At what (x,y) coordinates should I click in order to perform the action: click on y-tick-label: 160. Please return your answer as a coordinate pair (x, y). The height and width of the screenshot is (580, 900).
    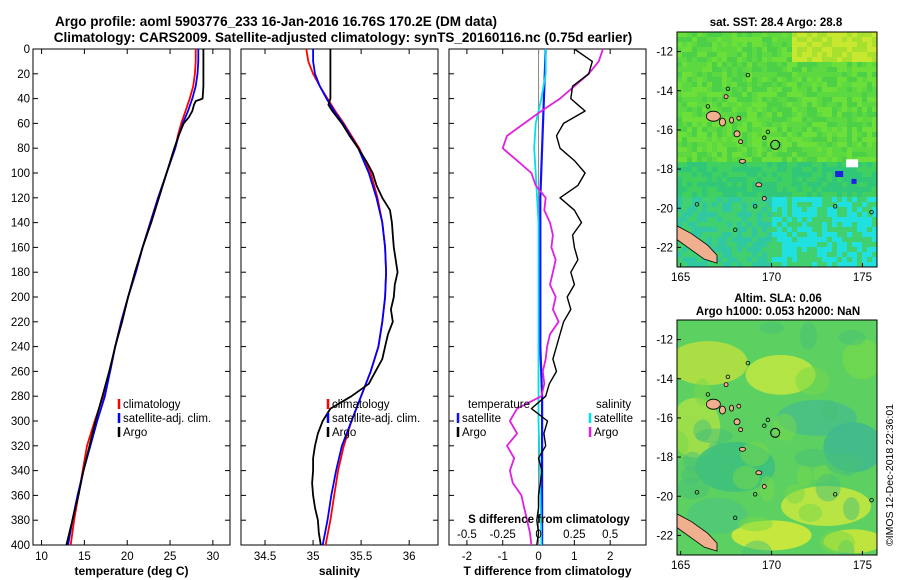
    Looking at the image, I should click on (20, 248).